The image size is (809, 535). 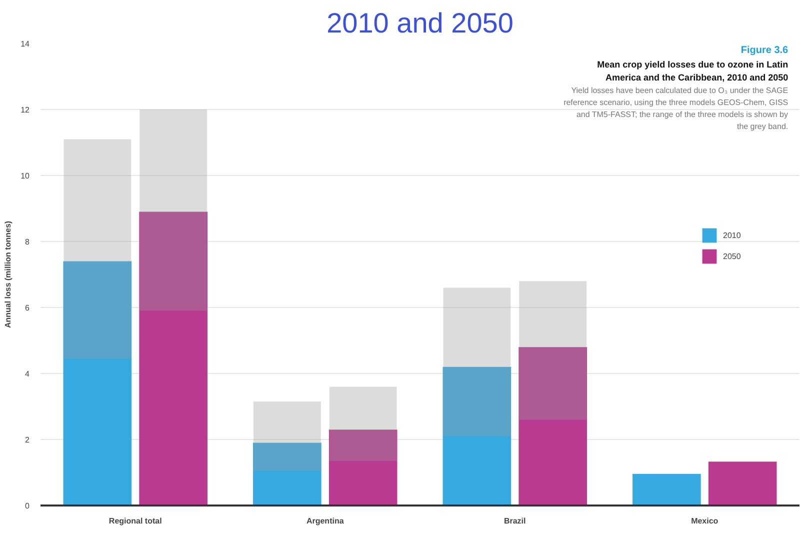 What do you see at coordinates (325, 521) in the screenshot?
I see `x-tick-label: Argentina` at bounding box center [325, 521].